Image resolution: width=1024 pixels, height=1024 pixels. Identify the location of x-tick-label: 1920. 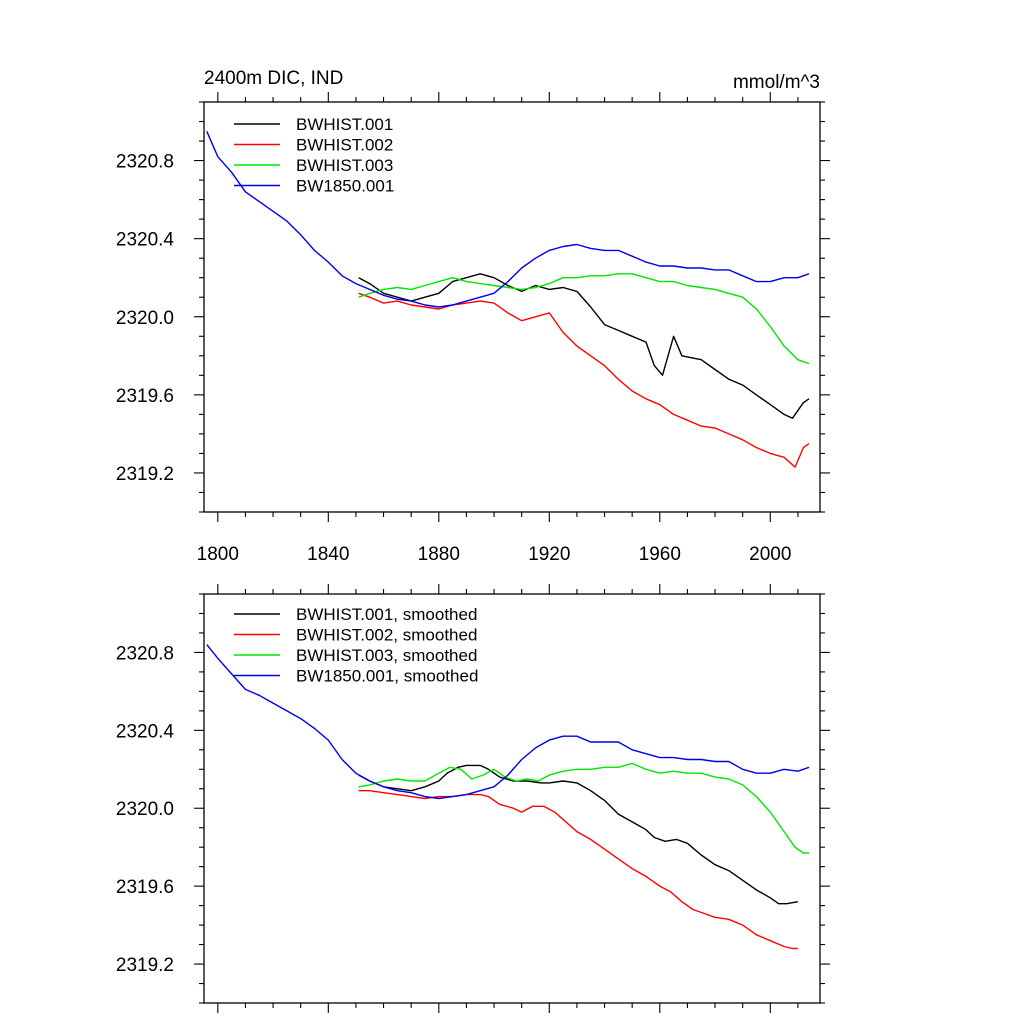
(549, 554).